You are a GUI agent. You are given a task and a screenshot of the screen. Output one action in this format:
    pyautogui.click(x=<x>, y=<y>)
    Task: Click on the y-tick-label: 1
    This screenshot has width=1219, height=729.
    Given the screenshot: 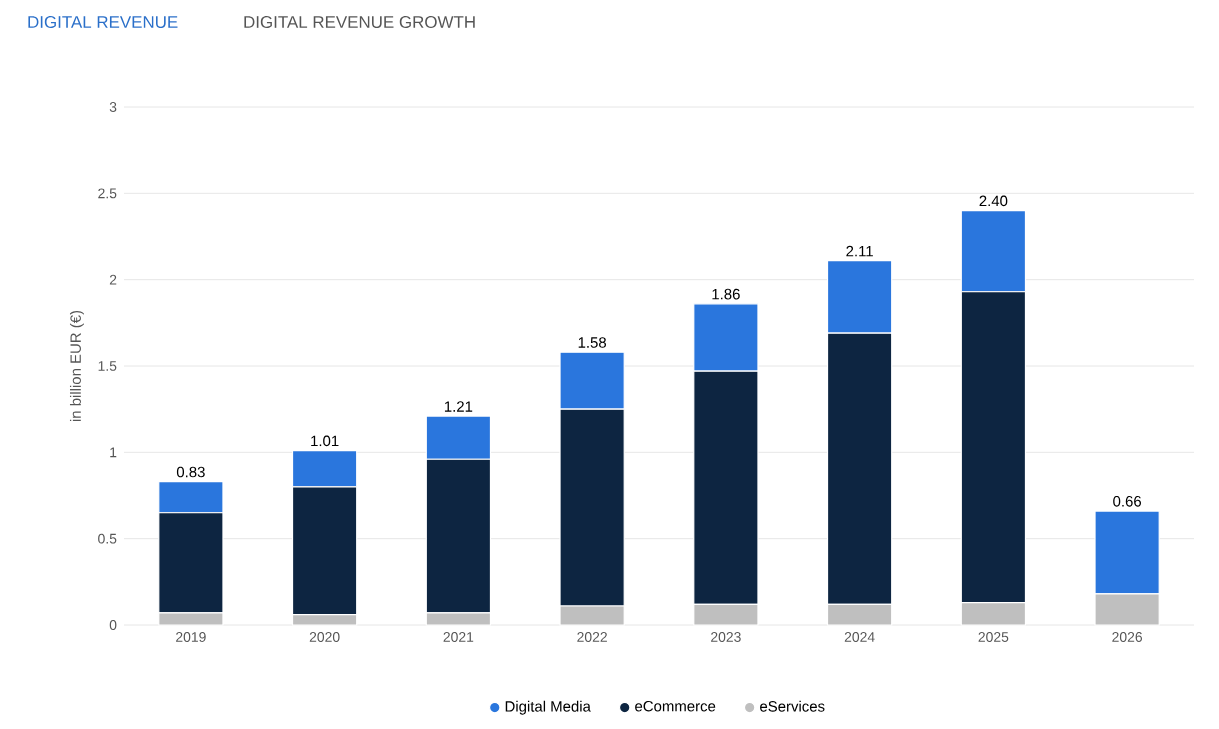 What is the action you would take?
    pyautogui.click(x=113, y=452)
    